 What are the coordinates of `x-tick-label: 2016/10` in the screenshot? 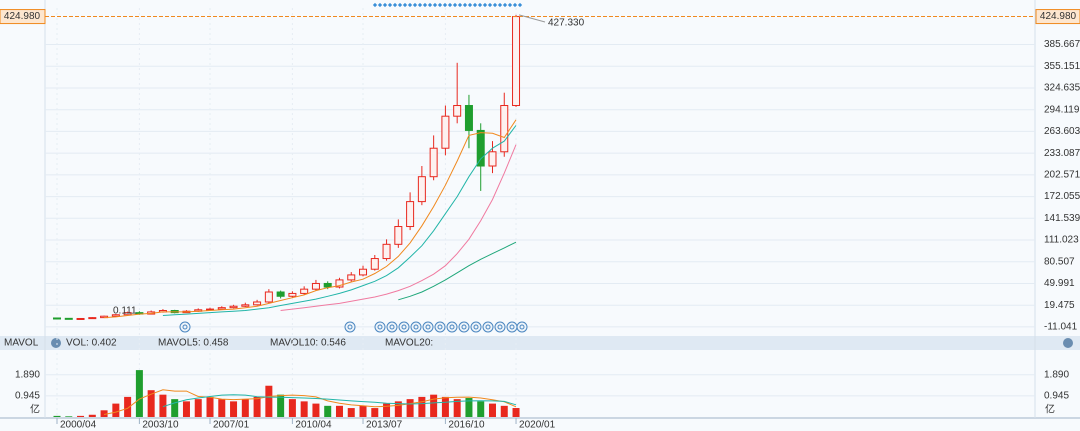 It's located at (466, 425).